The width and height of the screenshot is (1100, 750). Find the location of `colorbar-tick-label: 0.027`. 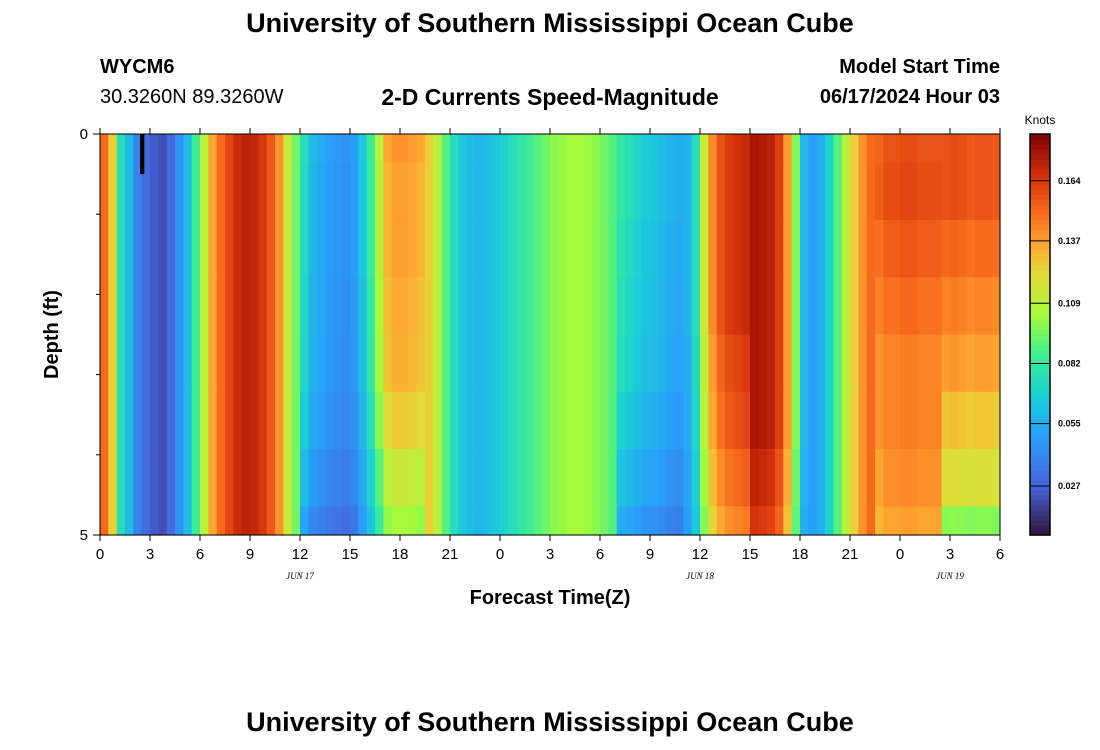

colorbar-tick-label: 0.027 is located at coordinates (1069, 486).